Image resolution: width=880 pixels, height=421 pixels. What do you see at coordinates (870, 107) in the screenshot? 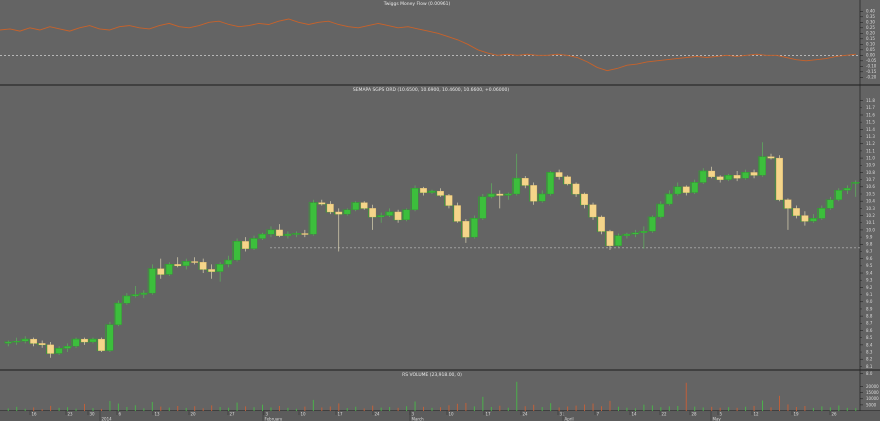
I see `price-minor-tick-label: 11.7` at bounding box center [870, 107].